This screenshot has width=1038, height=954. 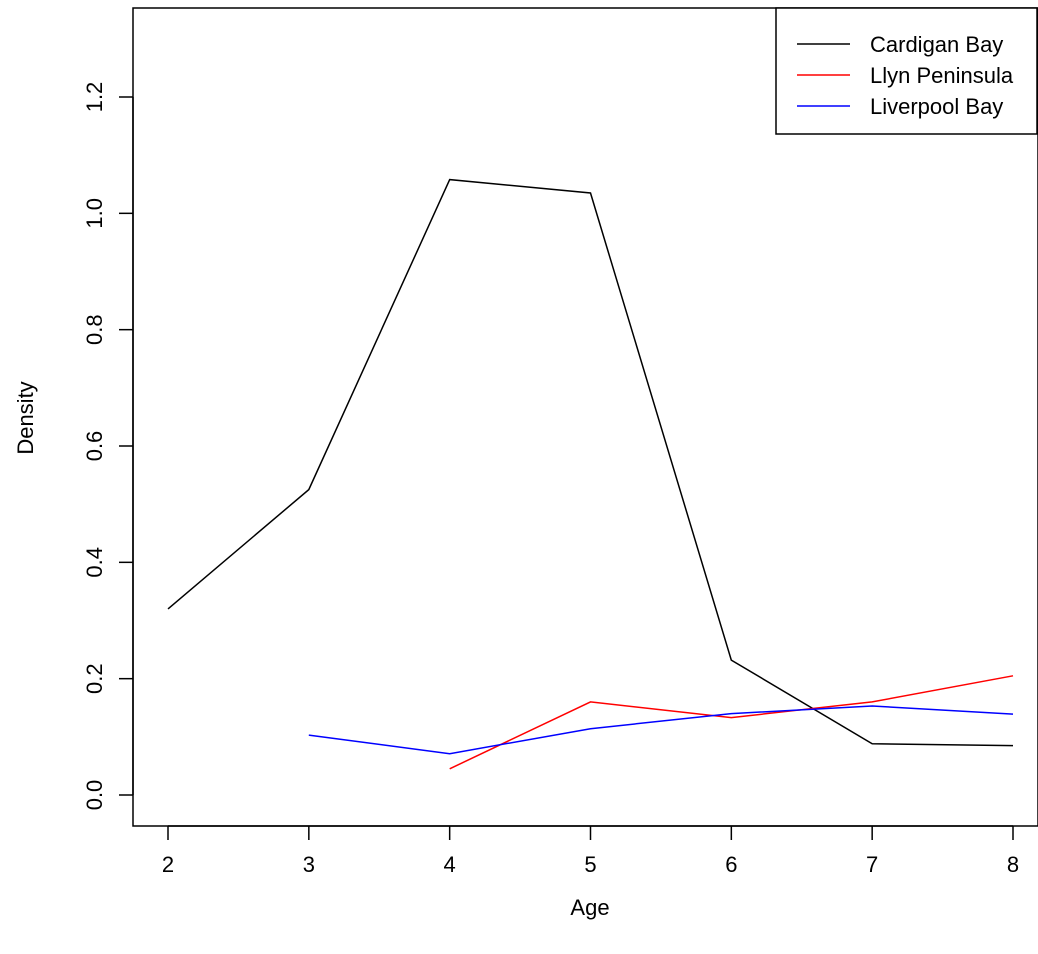 What do you see at coordinates (590, 851) in the screenshot?
I see `x-axis: 2 3 4 5 6 7 8` at bounding box center [590, 851].